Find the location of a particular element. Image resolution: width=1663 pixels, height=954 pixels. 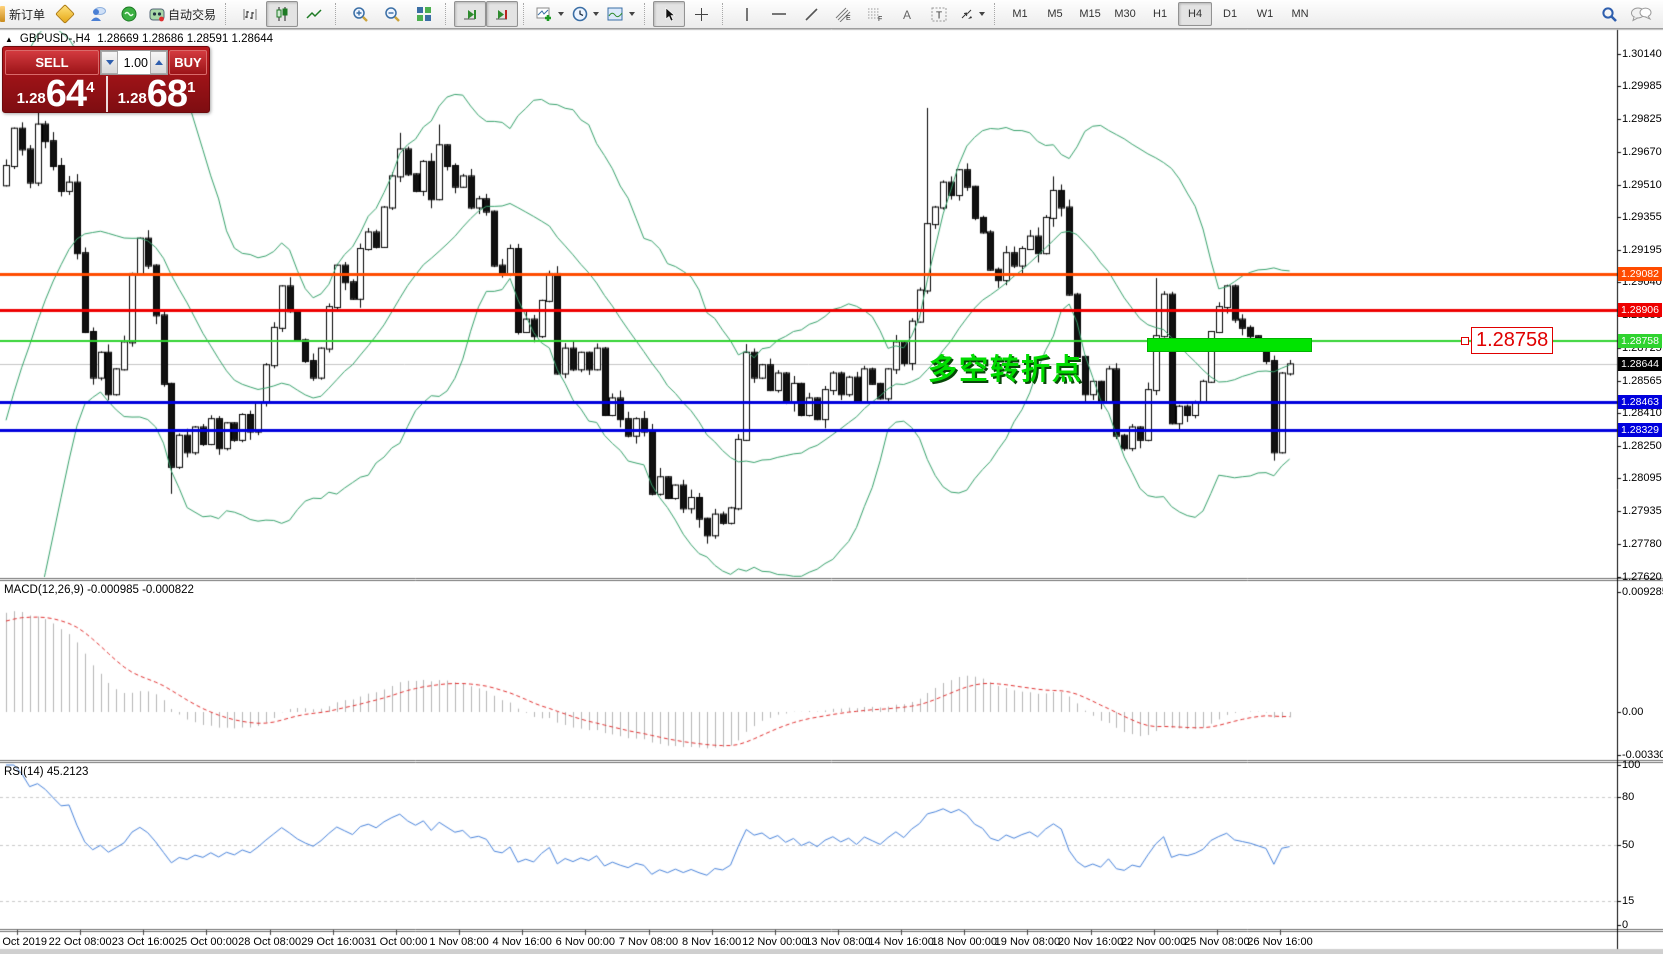

toolbar: 新订单 自动交易 is located at coordinates (831, 14).